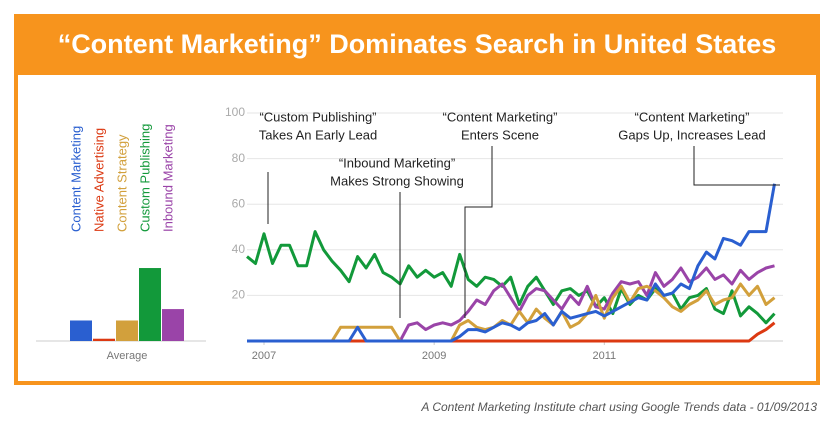 This screenshot has width=835, height=431. Describe the element at coordinates (500, 134) in the screenshot. I see `annotation: Enters Scene` at that location.